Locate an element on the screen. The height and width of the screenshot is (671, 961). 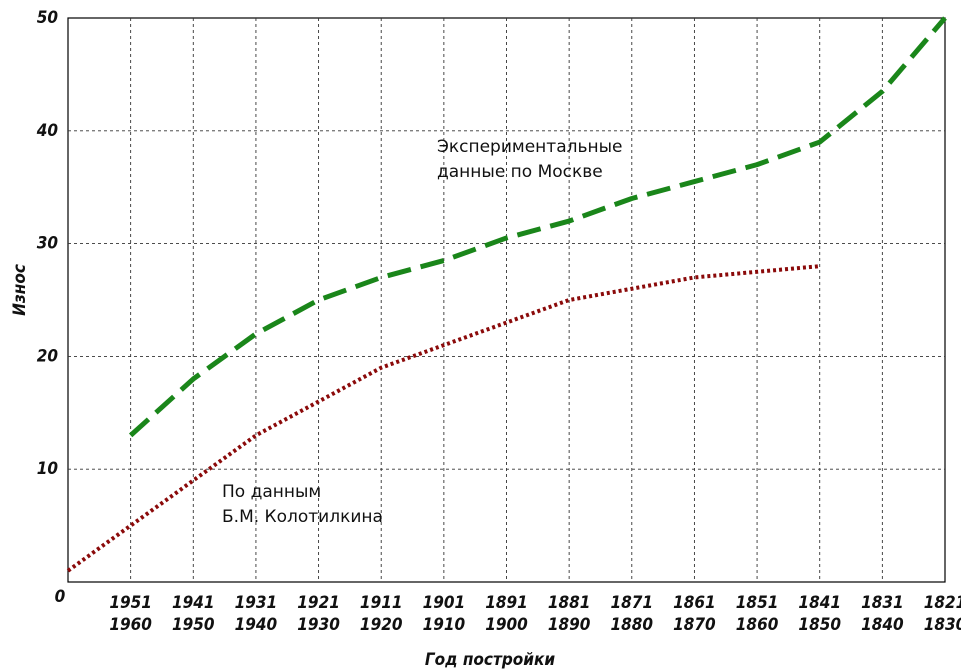
x-tick-label: 1940 is located at coordinates (256, 625).